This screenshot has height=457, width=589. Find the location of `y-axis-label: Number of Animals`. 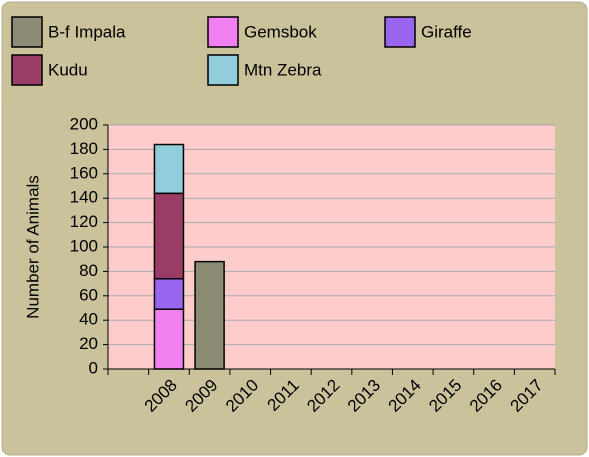

y-axis-label: Number of Animals is located at coordinates (32, 247).